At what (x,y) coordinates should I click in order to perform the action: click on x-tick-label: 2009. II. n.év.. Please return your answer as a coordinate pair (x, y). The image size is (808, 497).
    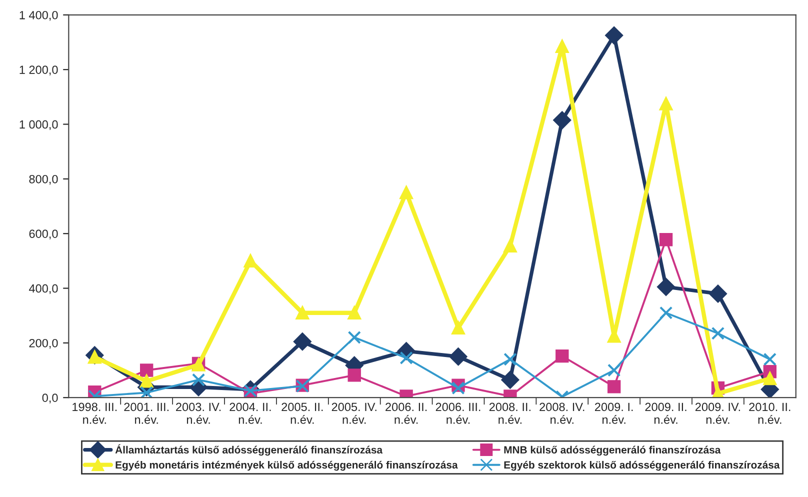
    Looking at the image, I should click on (665, 413).